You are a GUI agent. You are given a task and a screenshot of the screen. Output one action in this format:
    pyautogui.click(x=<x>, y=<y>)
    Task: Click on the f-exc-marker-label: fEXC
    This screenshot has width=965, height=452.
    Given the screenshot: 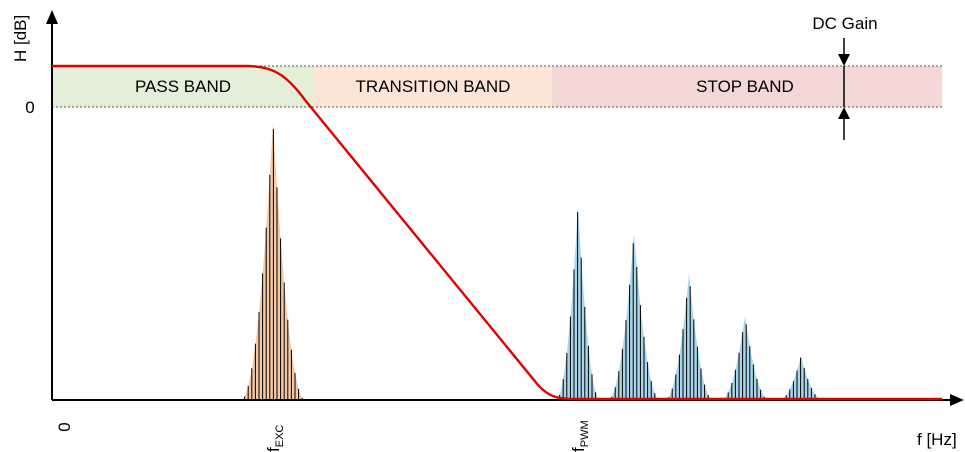 What is the action you would take?
    pyautogui.click(x=275, y=438)
    